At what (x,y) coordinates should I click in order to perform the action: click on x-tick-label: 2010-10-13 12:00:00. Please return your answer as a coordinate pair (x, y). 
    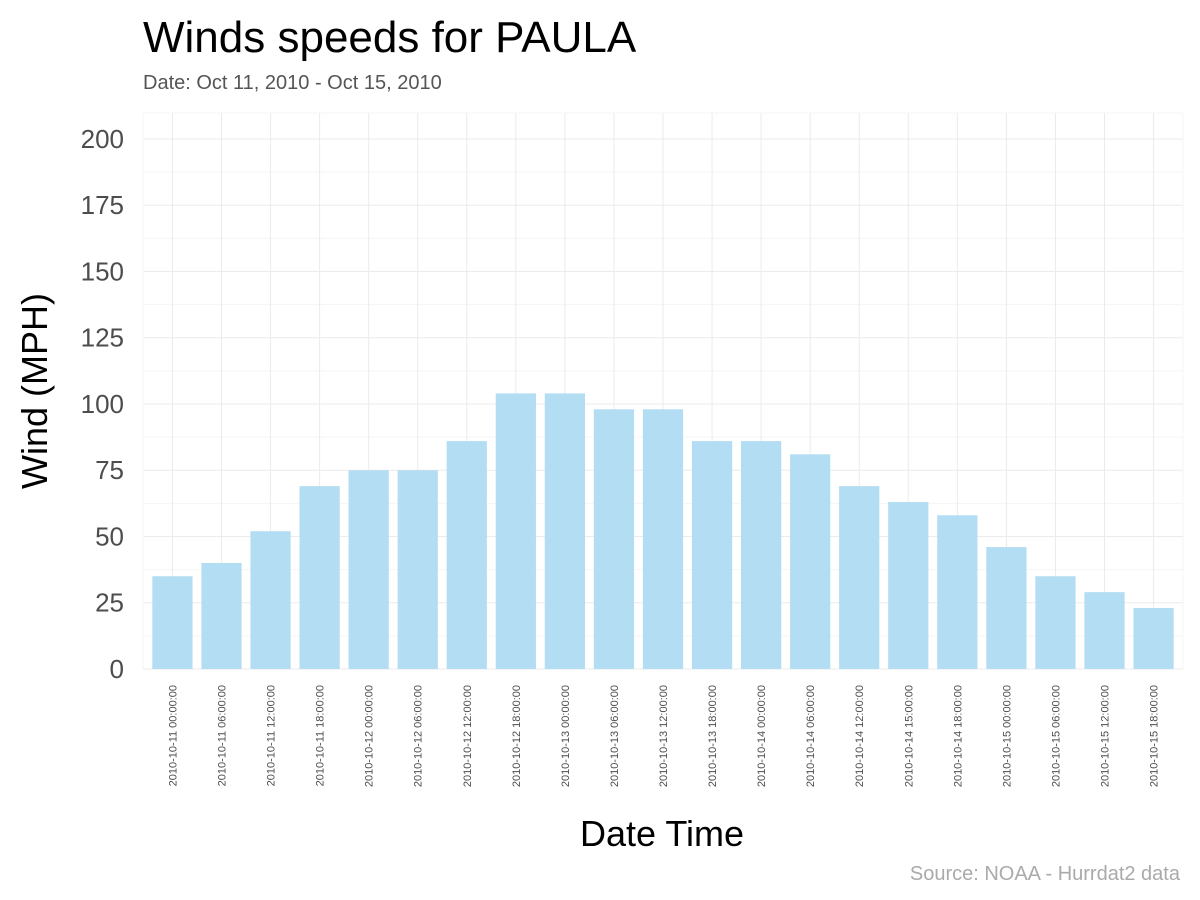
    Looking at the image, I should click on (664, 736).